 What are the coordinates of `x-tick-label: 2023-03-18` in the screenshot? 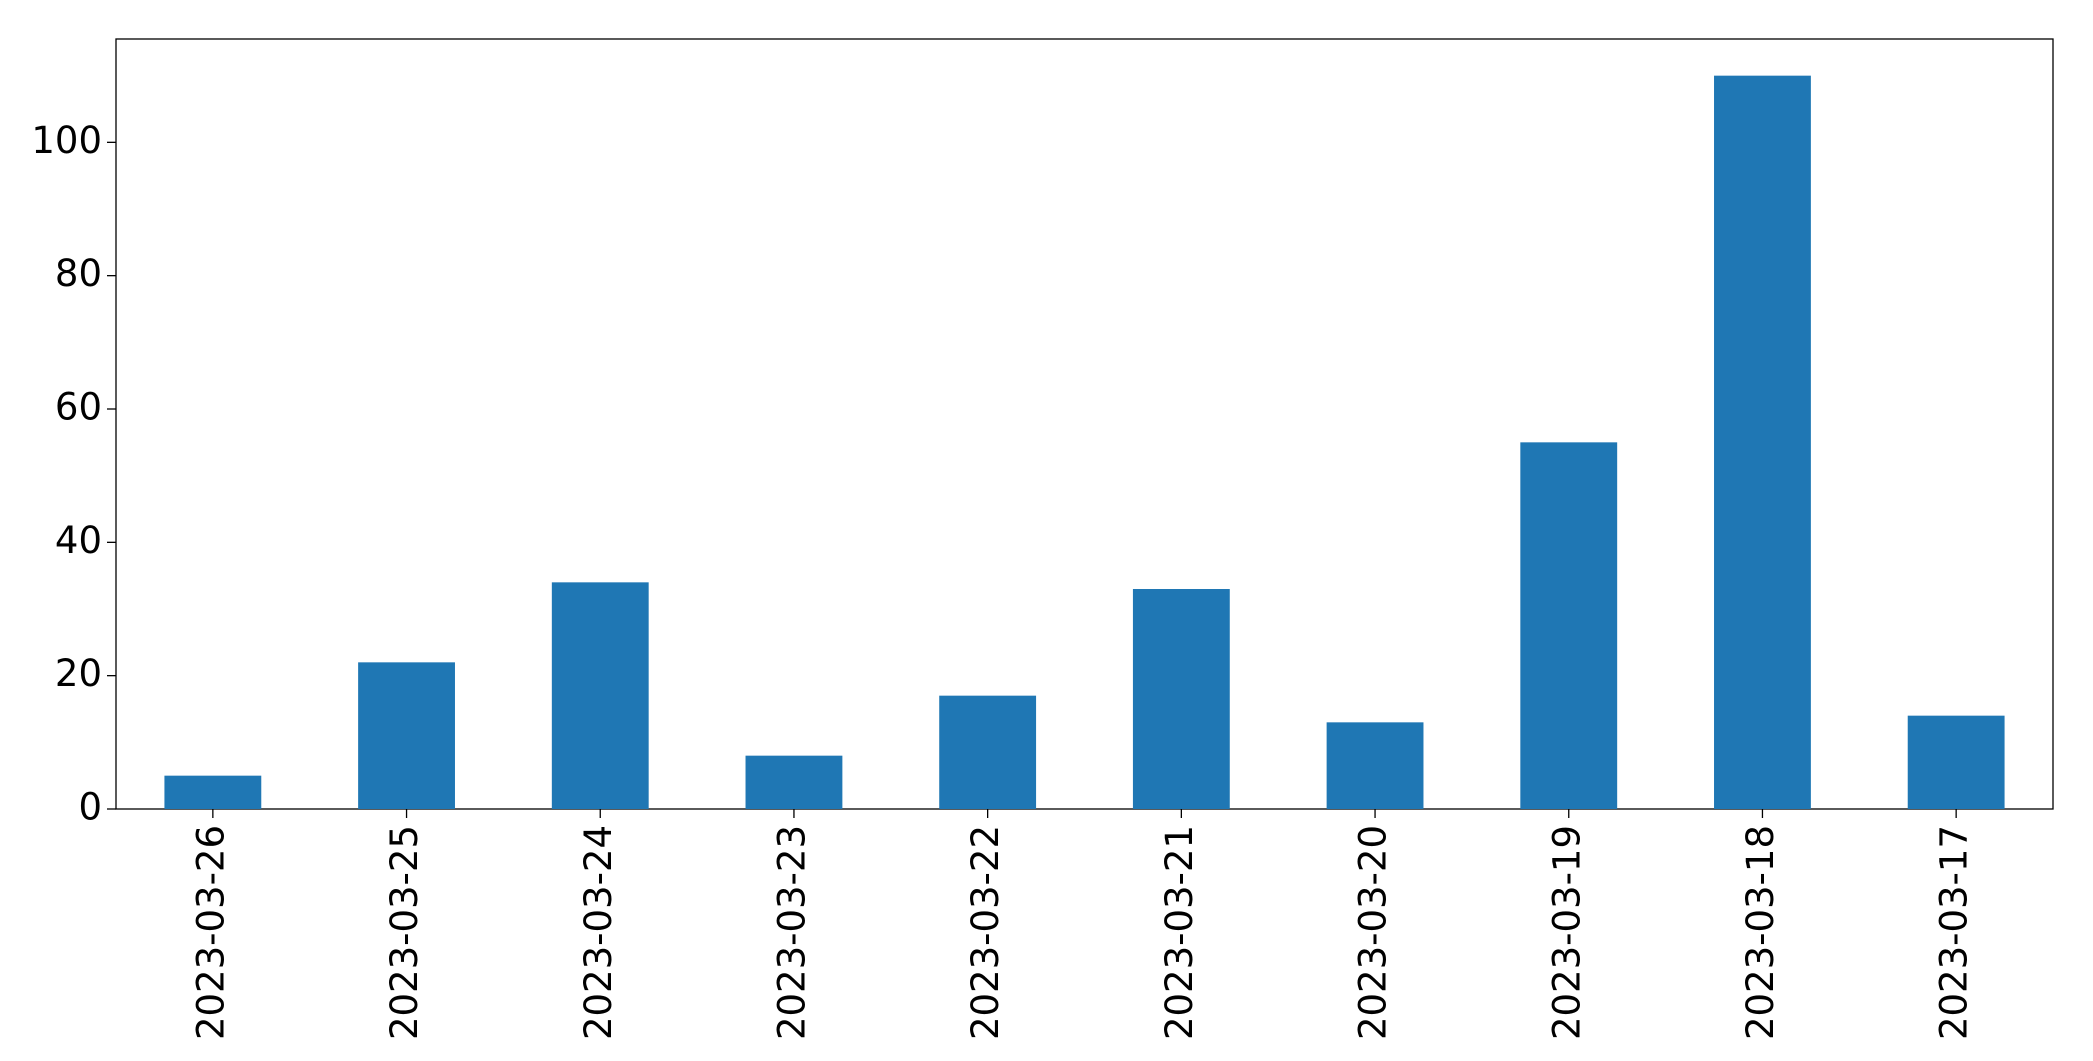 It's located at (1760, 932).